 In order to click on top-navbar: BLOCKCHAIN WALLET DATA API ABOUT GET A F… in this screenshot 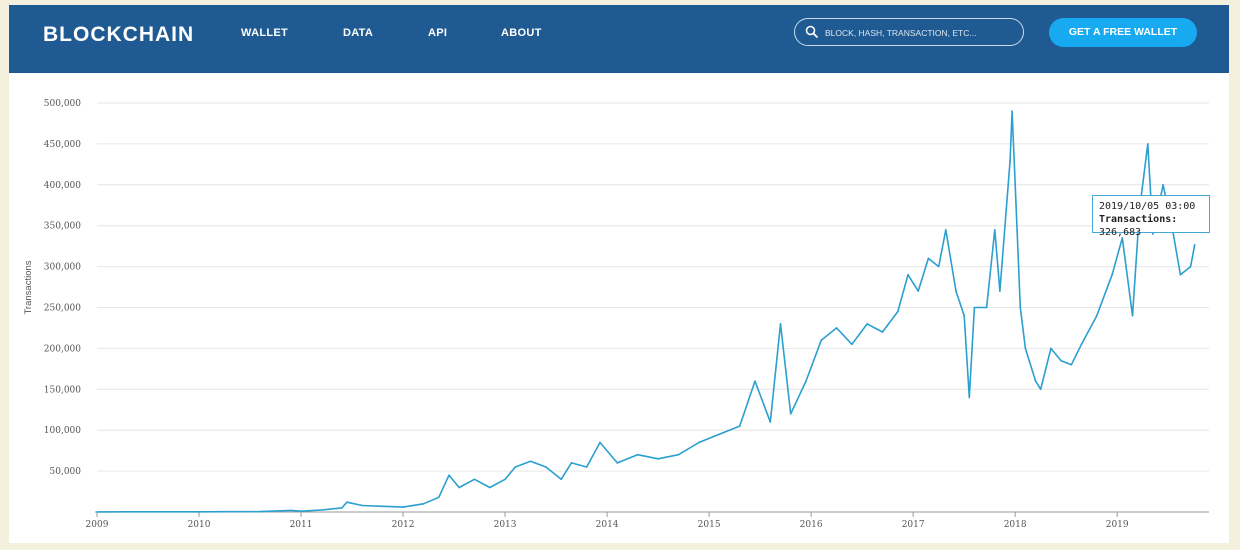, I will do `click(619, 39)`.